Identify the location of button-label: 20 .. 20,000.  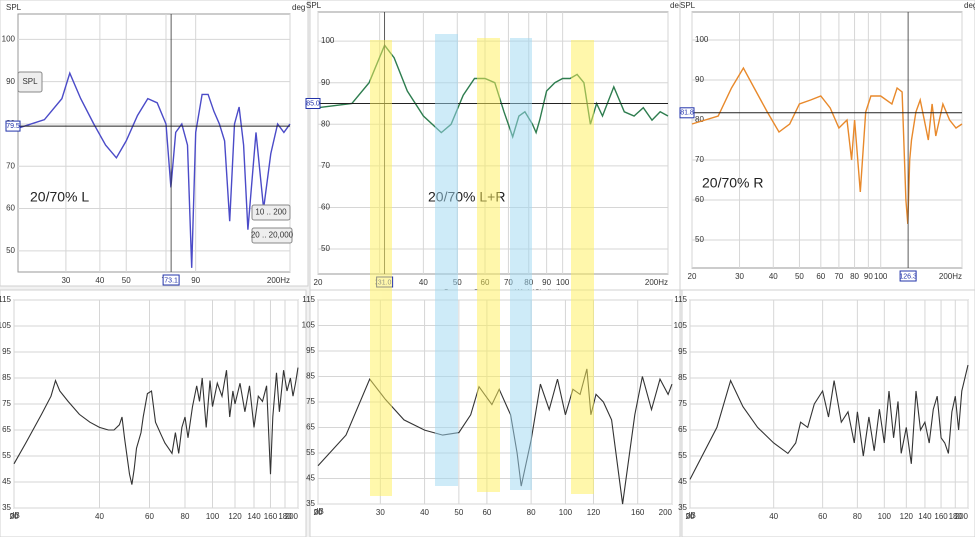
(272, 235).